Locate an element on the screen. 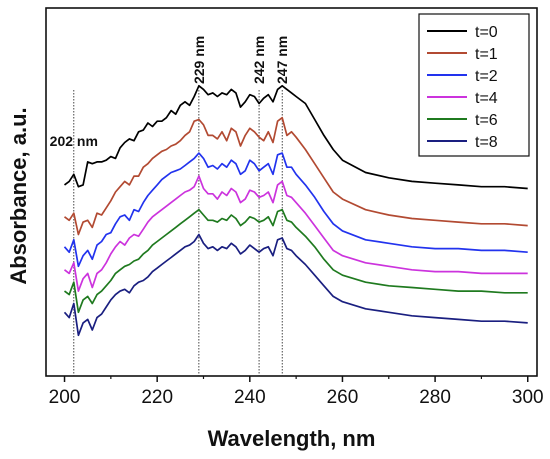  peak-label: 242 nm is located at coordinates (259, 60).